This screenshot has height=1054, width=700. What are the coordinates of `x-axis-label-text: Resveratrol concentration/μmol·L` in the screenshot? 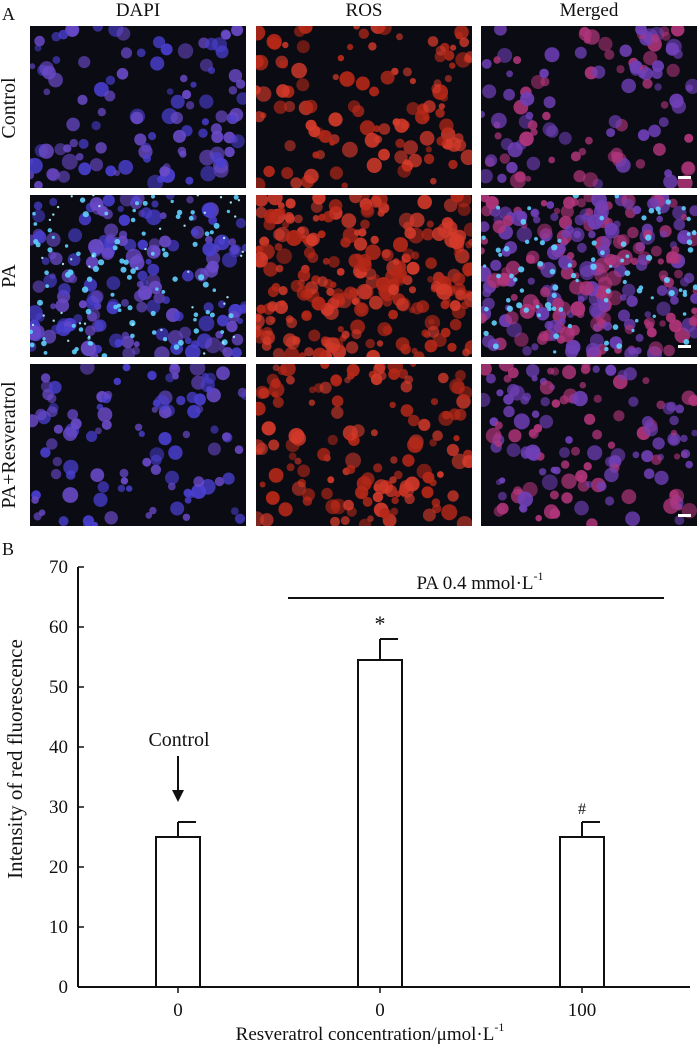 It's located at (365, 1034).